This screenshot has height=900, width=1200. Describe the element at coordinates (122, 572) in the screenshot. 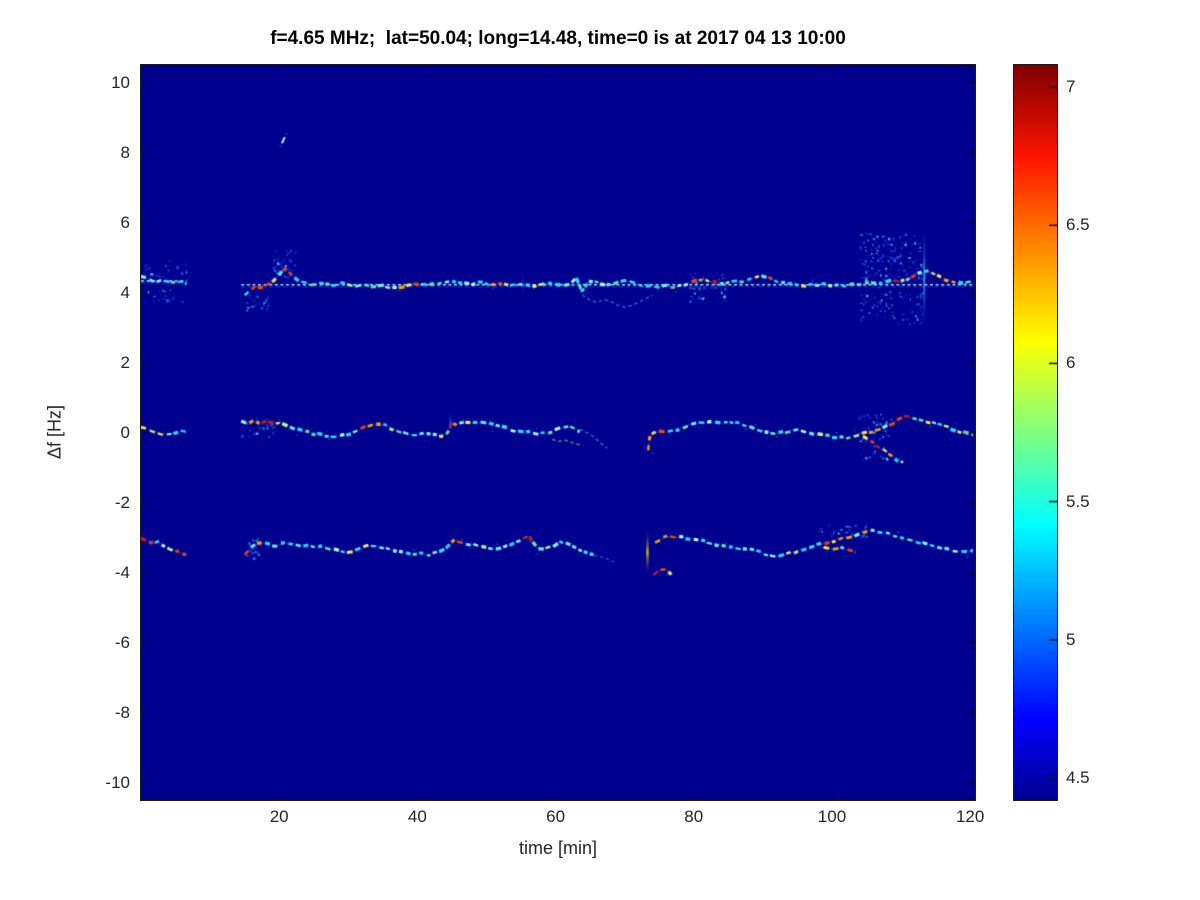

I see `y-tick-label: -4` at that location.